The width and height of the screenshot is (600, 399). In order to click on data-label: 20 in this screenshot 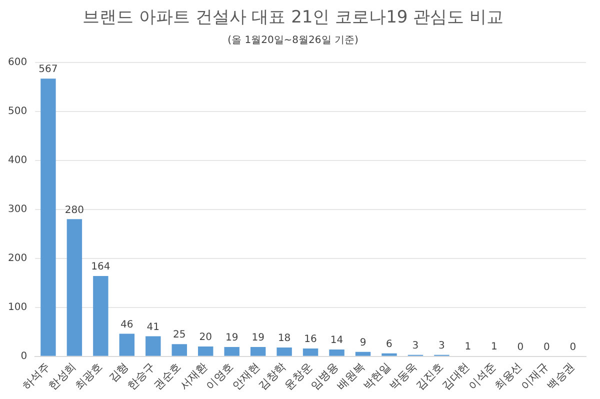, I will do `click(205, 338)`.